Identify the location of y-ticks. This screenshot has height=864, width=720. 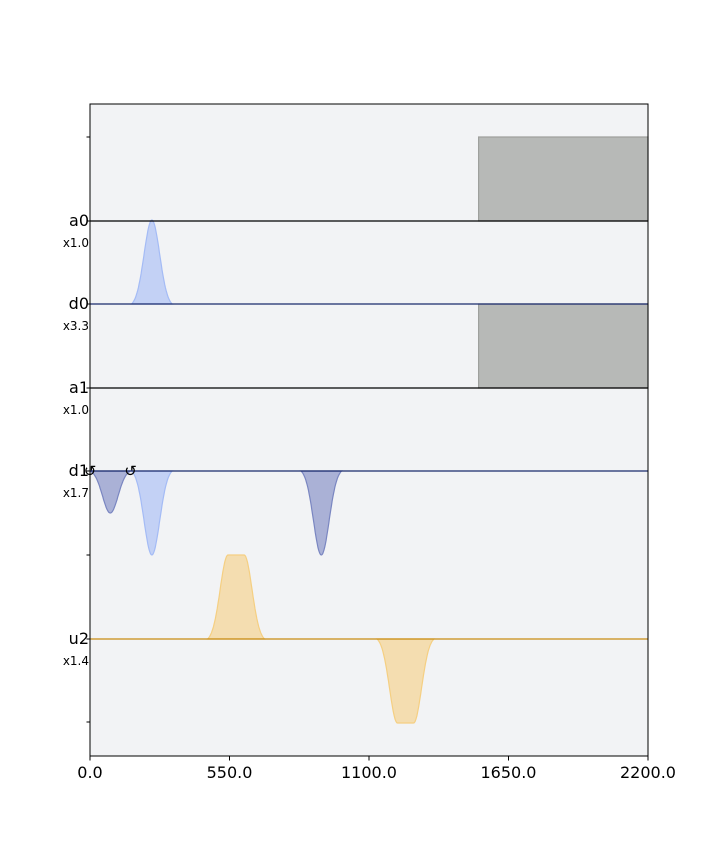
(88, 429).